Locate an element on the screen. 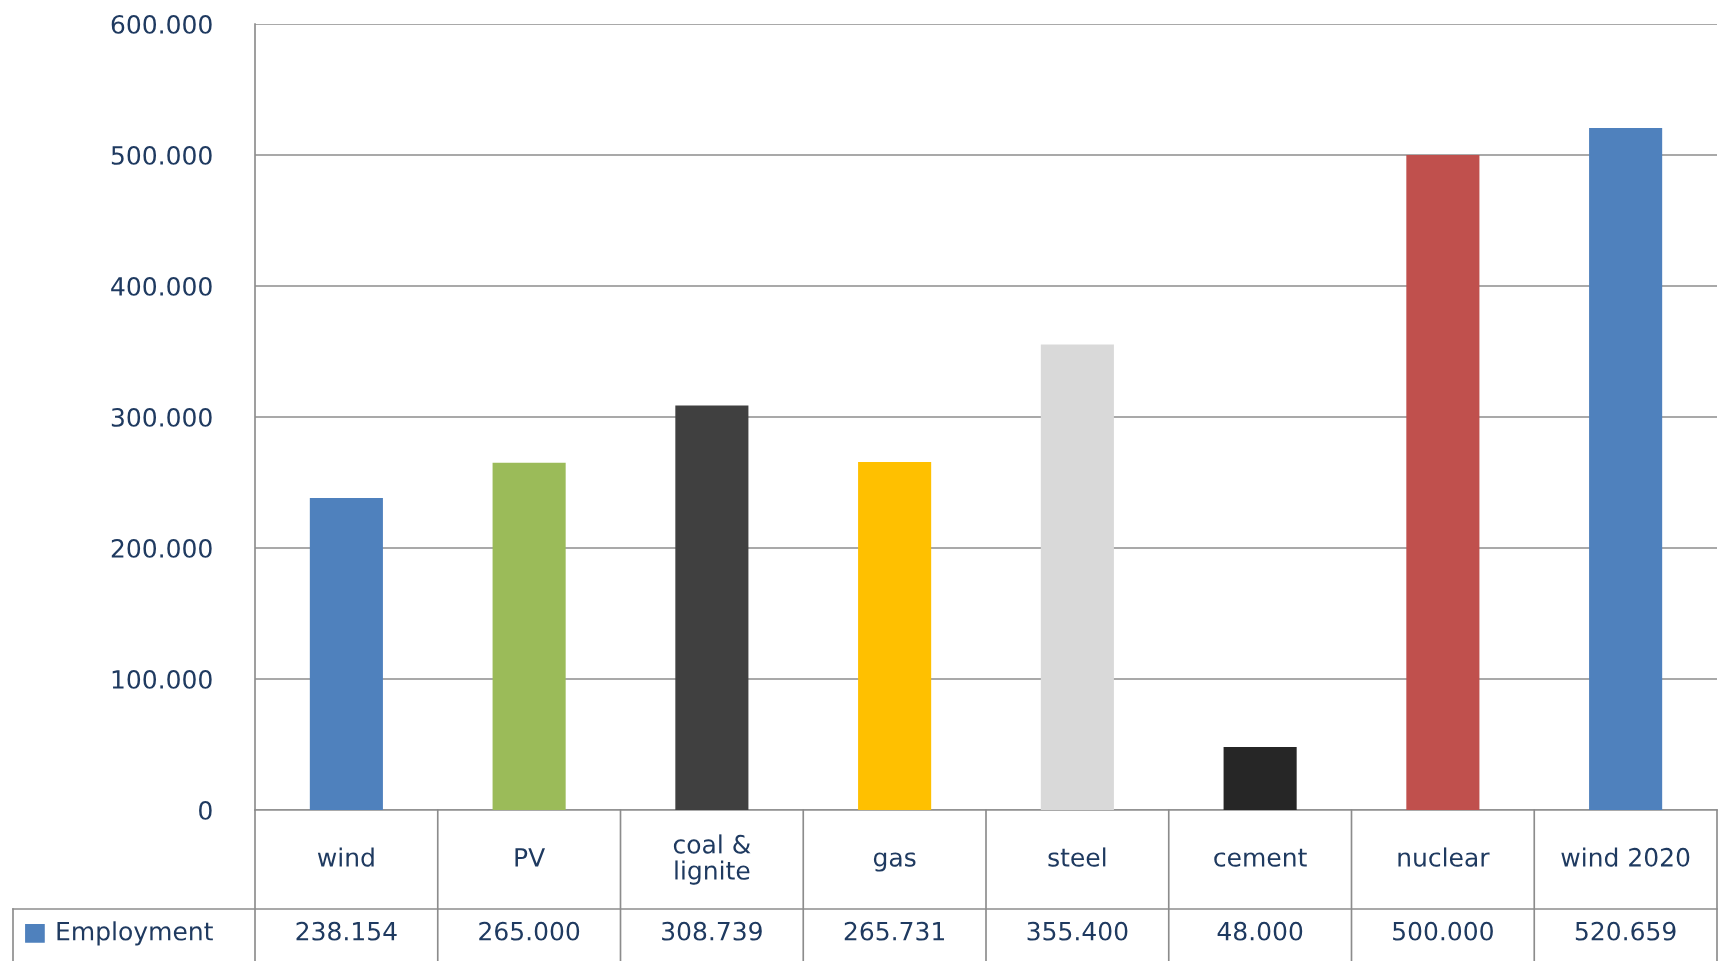 Image resolution: width=1726 pixels, height=961 pixels. data-label: 265.731 is located at coordinates (894, 931).